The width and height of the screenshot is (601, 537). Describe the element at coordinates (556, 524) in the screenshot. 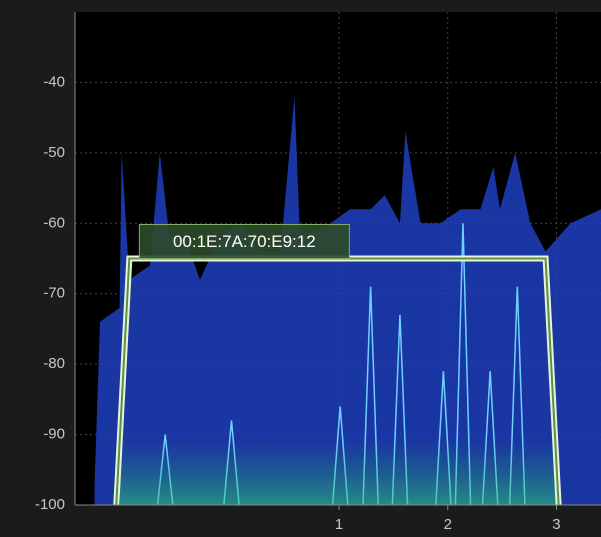

I see `x-tick-label: 3` at that location.